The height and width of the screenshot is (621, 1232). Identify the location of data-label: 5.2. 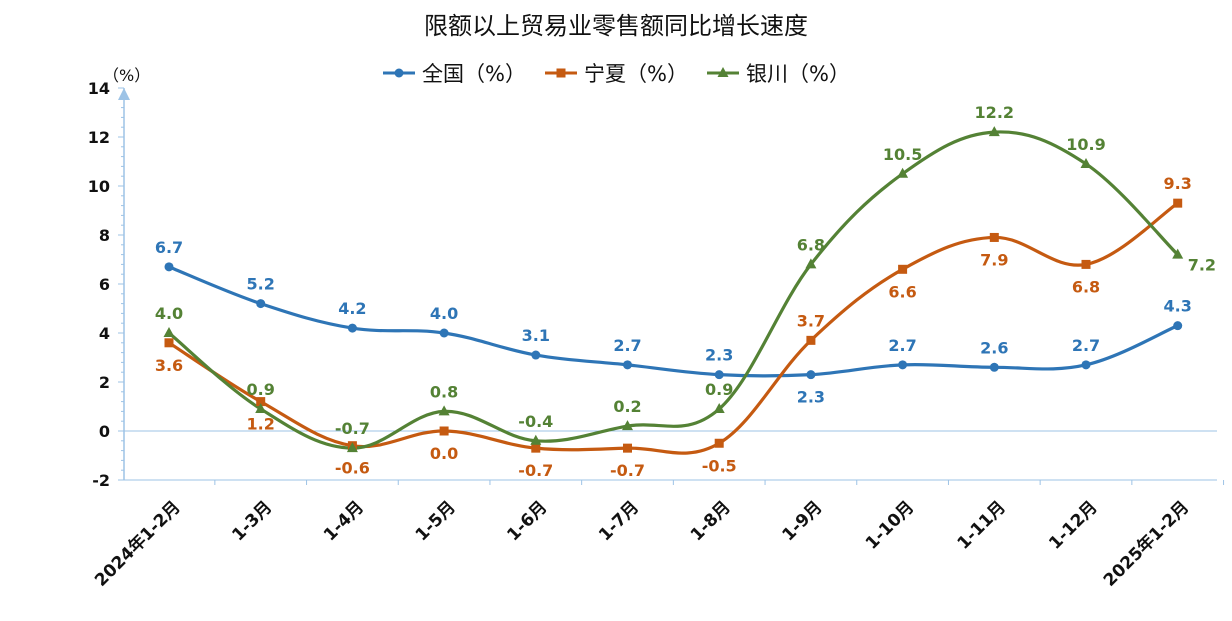
(261, 284).